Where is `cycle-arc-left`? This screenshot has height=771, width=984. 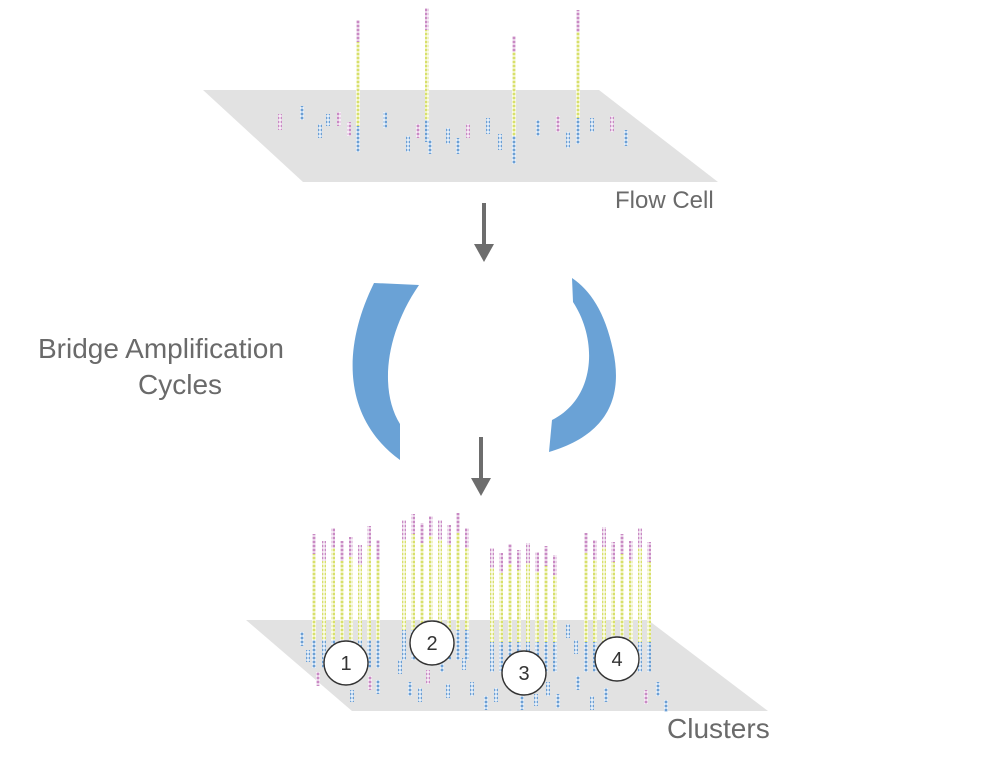 cycle-arc-left is located at coordinates (385, 371).